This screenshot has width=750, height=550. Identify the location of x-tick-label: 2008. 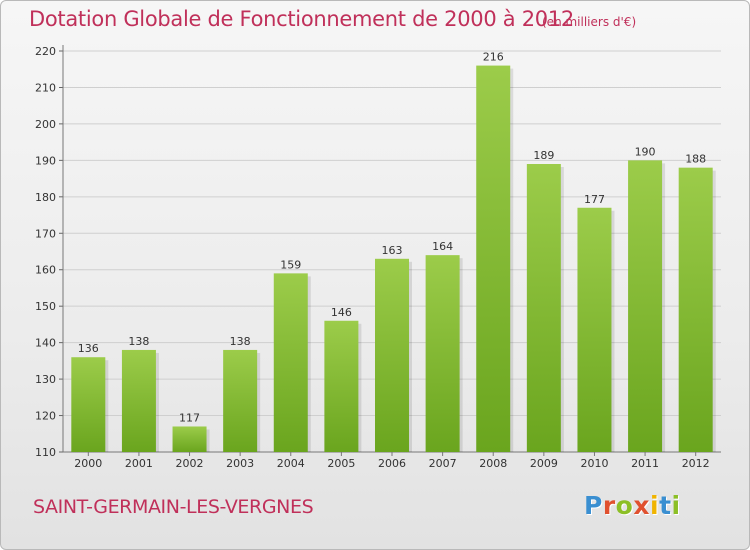
(493, 463).